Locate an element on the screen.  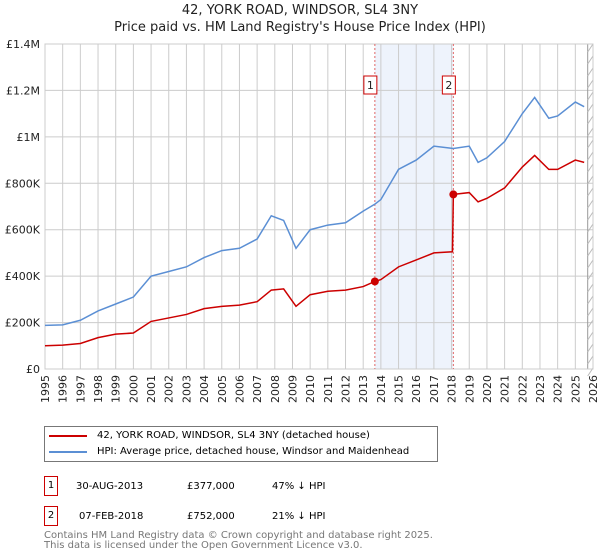
x-tick-label: 2009 is located at coordinates (292, 389).